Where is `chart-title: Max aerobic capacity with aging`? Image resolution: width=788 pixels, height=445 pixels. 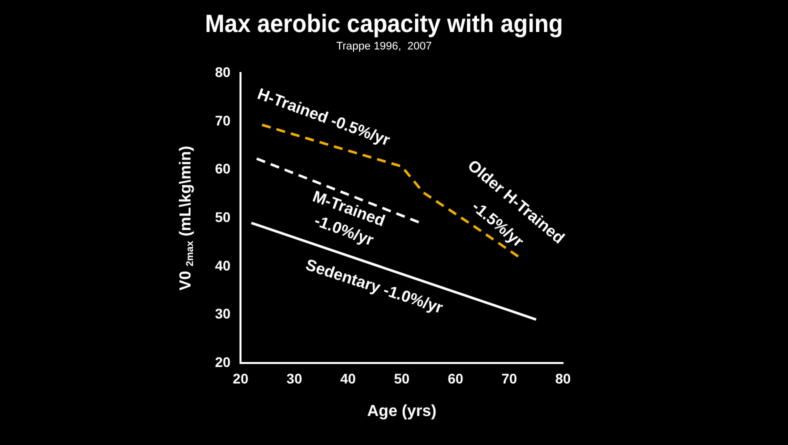 chart-title: Max aerobic capacity with aging is located at coordinates (384, 24).